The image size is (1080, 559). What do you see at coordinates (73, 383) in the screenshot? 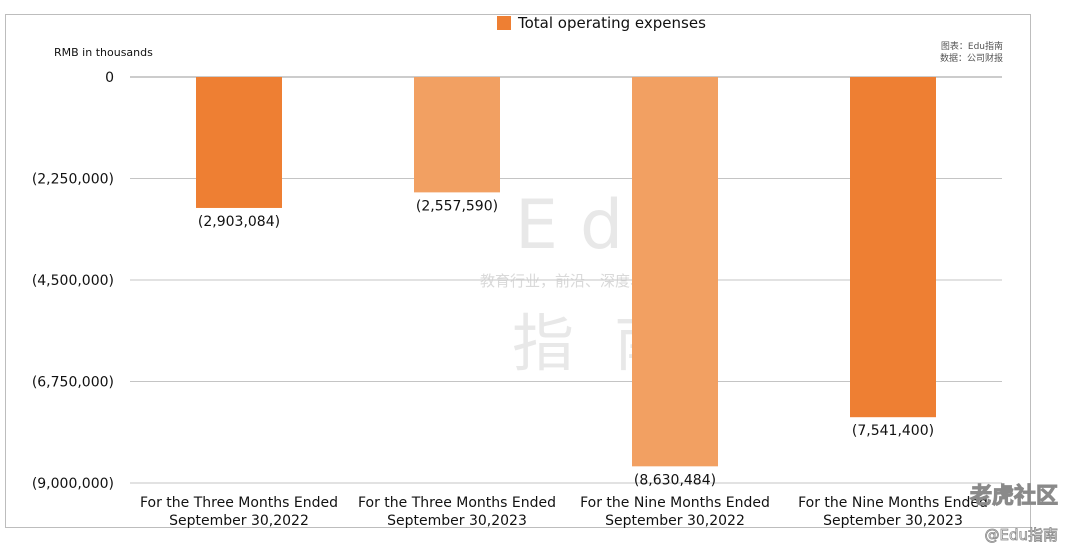
I see `y-tick-label: (6,750,000)` at bounding box center [73, 383].